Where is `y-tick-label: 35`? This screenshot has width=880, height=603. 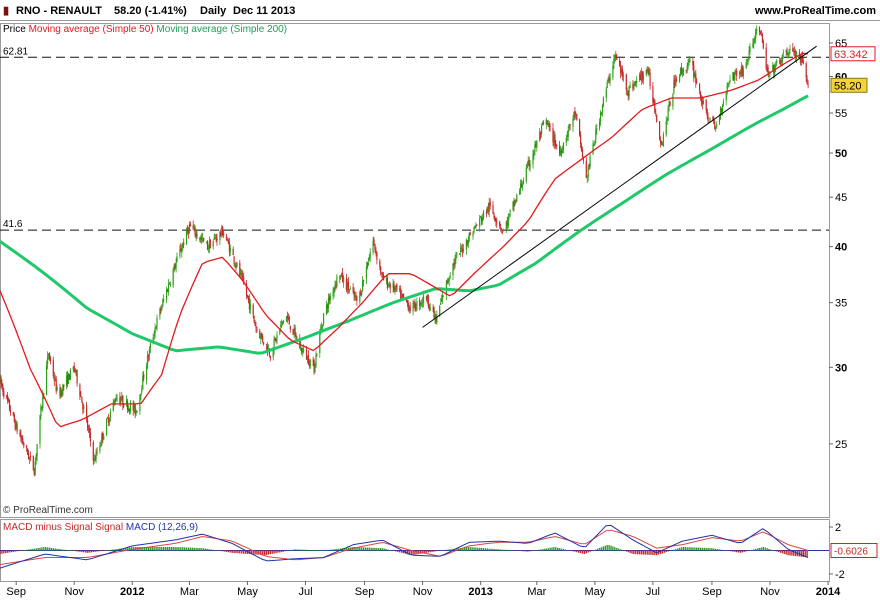
y-tick-label: 35 is located at coordinates (841, 304).